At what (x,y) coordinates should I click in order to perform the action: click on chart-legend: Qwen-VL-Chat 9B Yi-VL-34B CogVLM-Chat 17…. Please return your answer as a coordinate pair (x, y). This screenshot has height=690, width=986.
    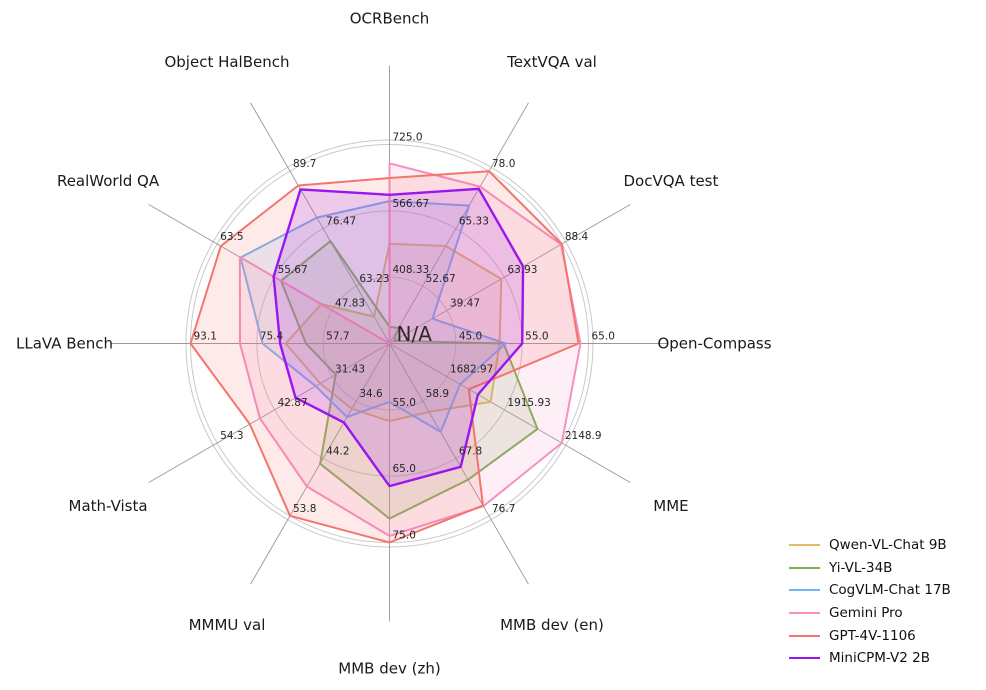
    Looking at the image, I should click on (870, 602).